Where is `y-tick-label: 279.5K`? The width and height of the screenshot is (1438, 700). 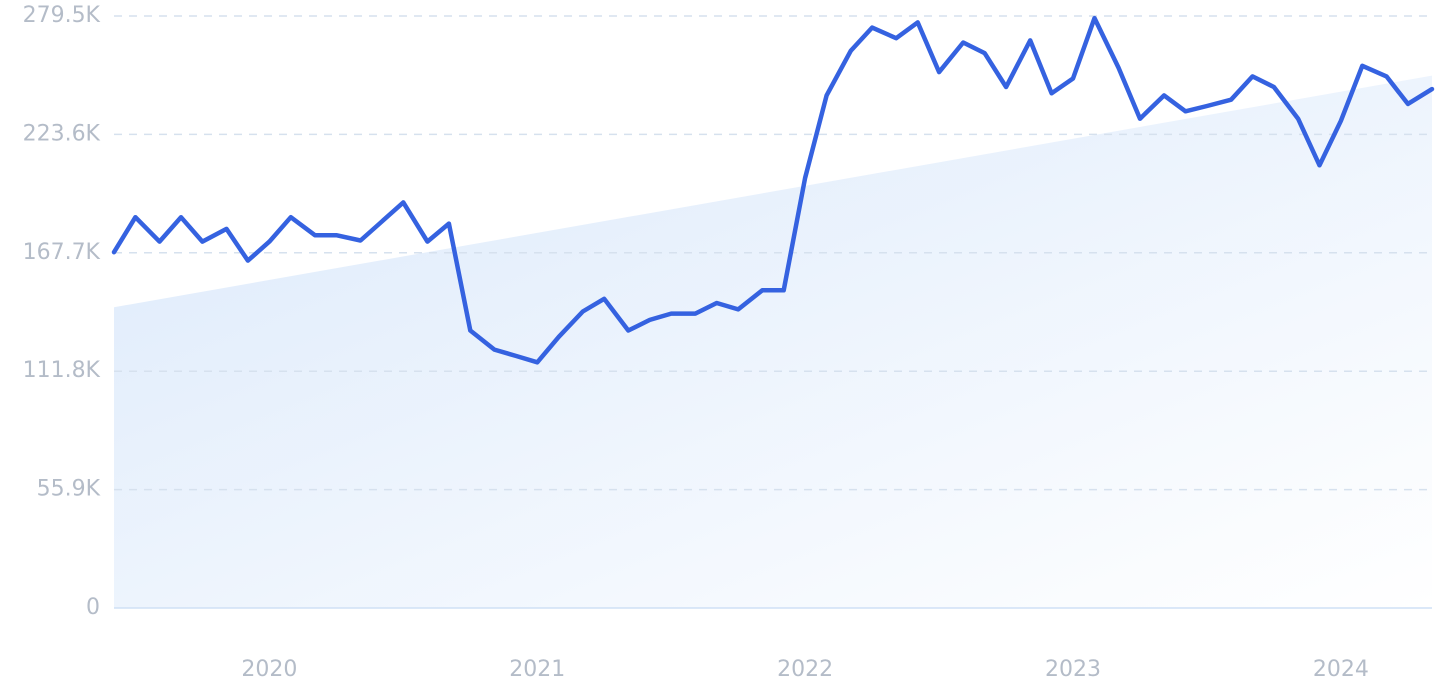 y-tick-label: 279.5K is located at coordinates (62, 15).